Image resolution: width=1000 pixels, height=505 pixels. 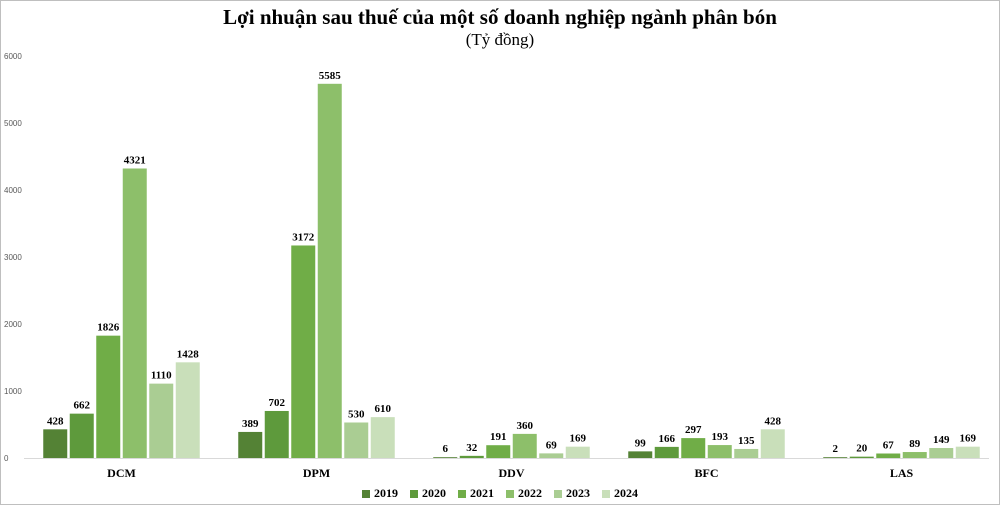 What do you see at coordinates (500, 39) in the screenshot?
I see `chart-subtitle: (Tỷ đồng)` at bounding box center [500, 39].